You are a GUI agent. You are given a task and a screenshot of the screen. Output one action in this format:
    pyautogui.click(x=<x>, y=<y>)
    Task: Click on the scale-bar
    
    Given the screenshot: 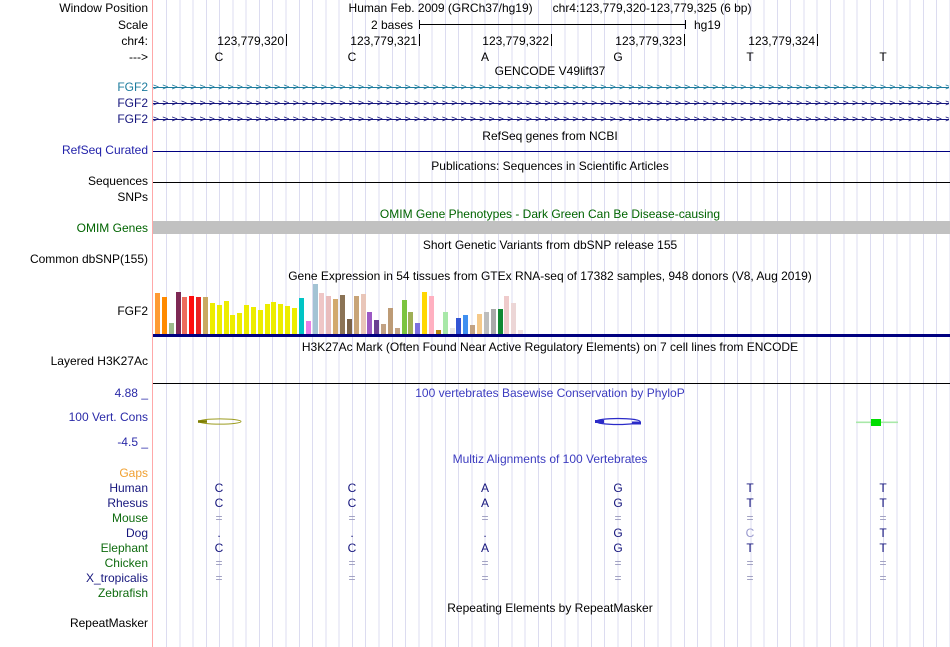 What is the action you would take?
    pyautogui.click(x=552, y=24)
    